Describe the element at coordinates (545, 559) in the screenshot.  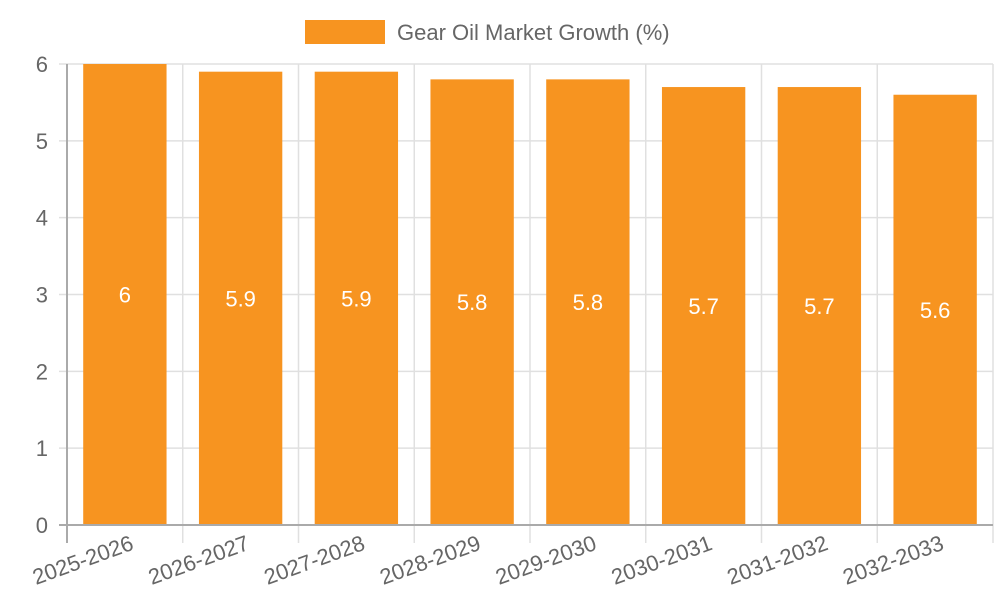
I see `x-tick-label: 2029-2030` at that location.